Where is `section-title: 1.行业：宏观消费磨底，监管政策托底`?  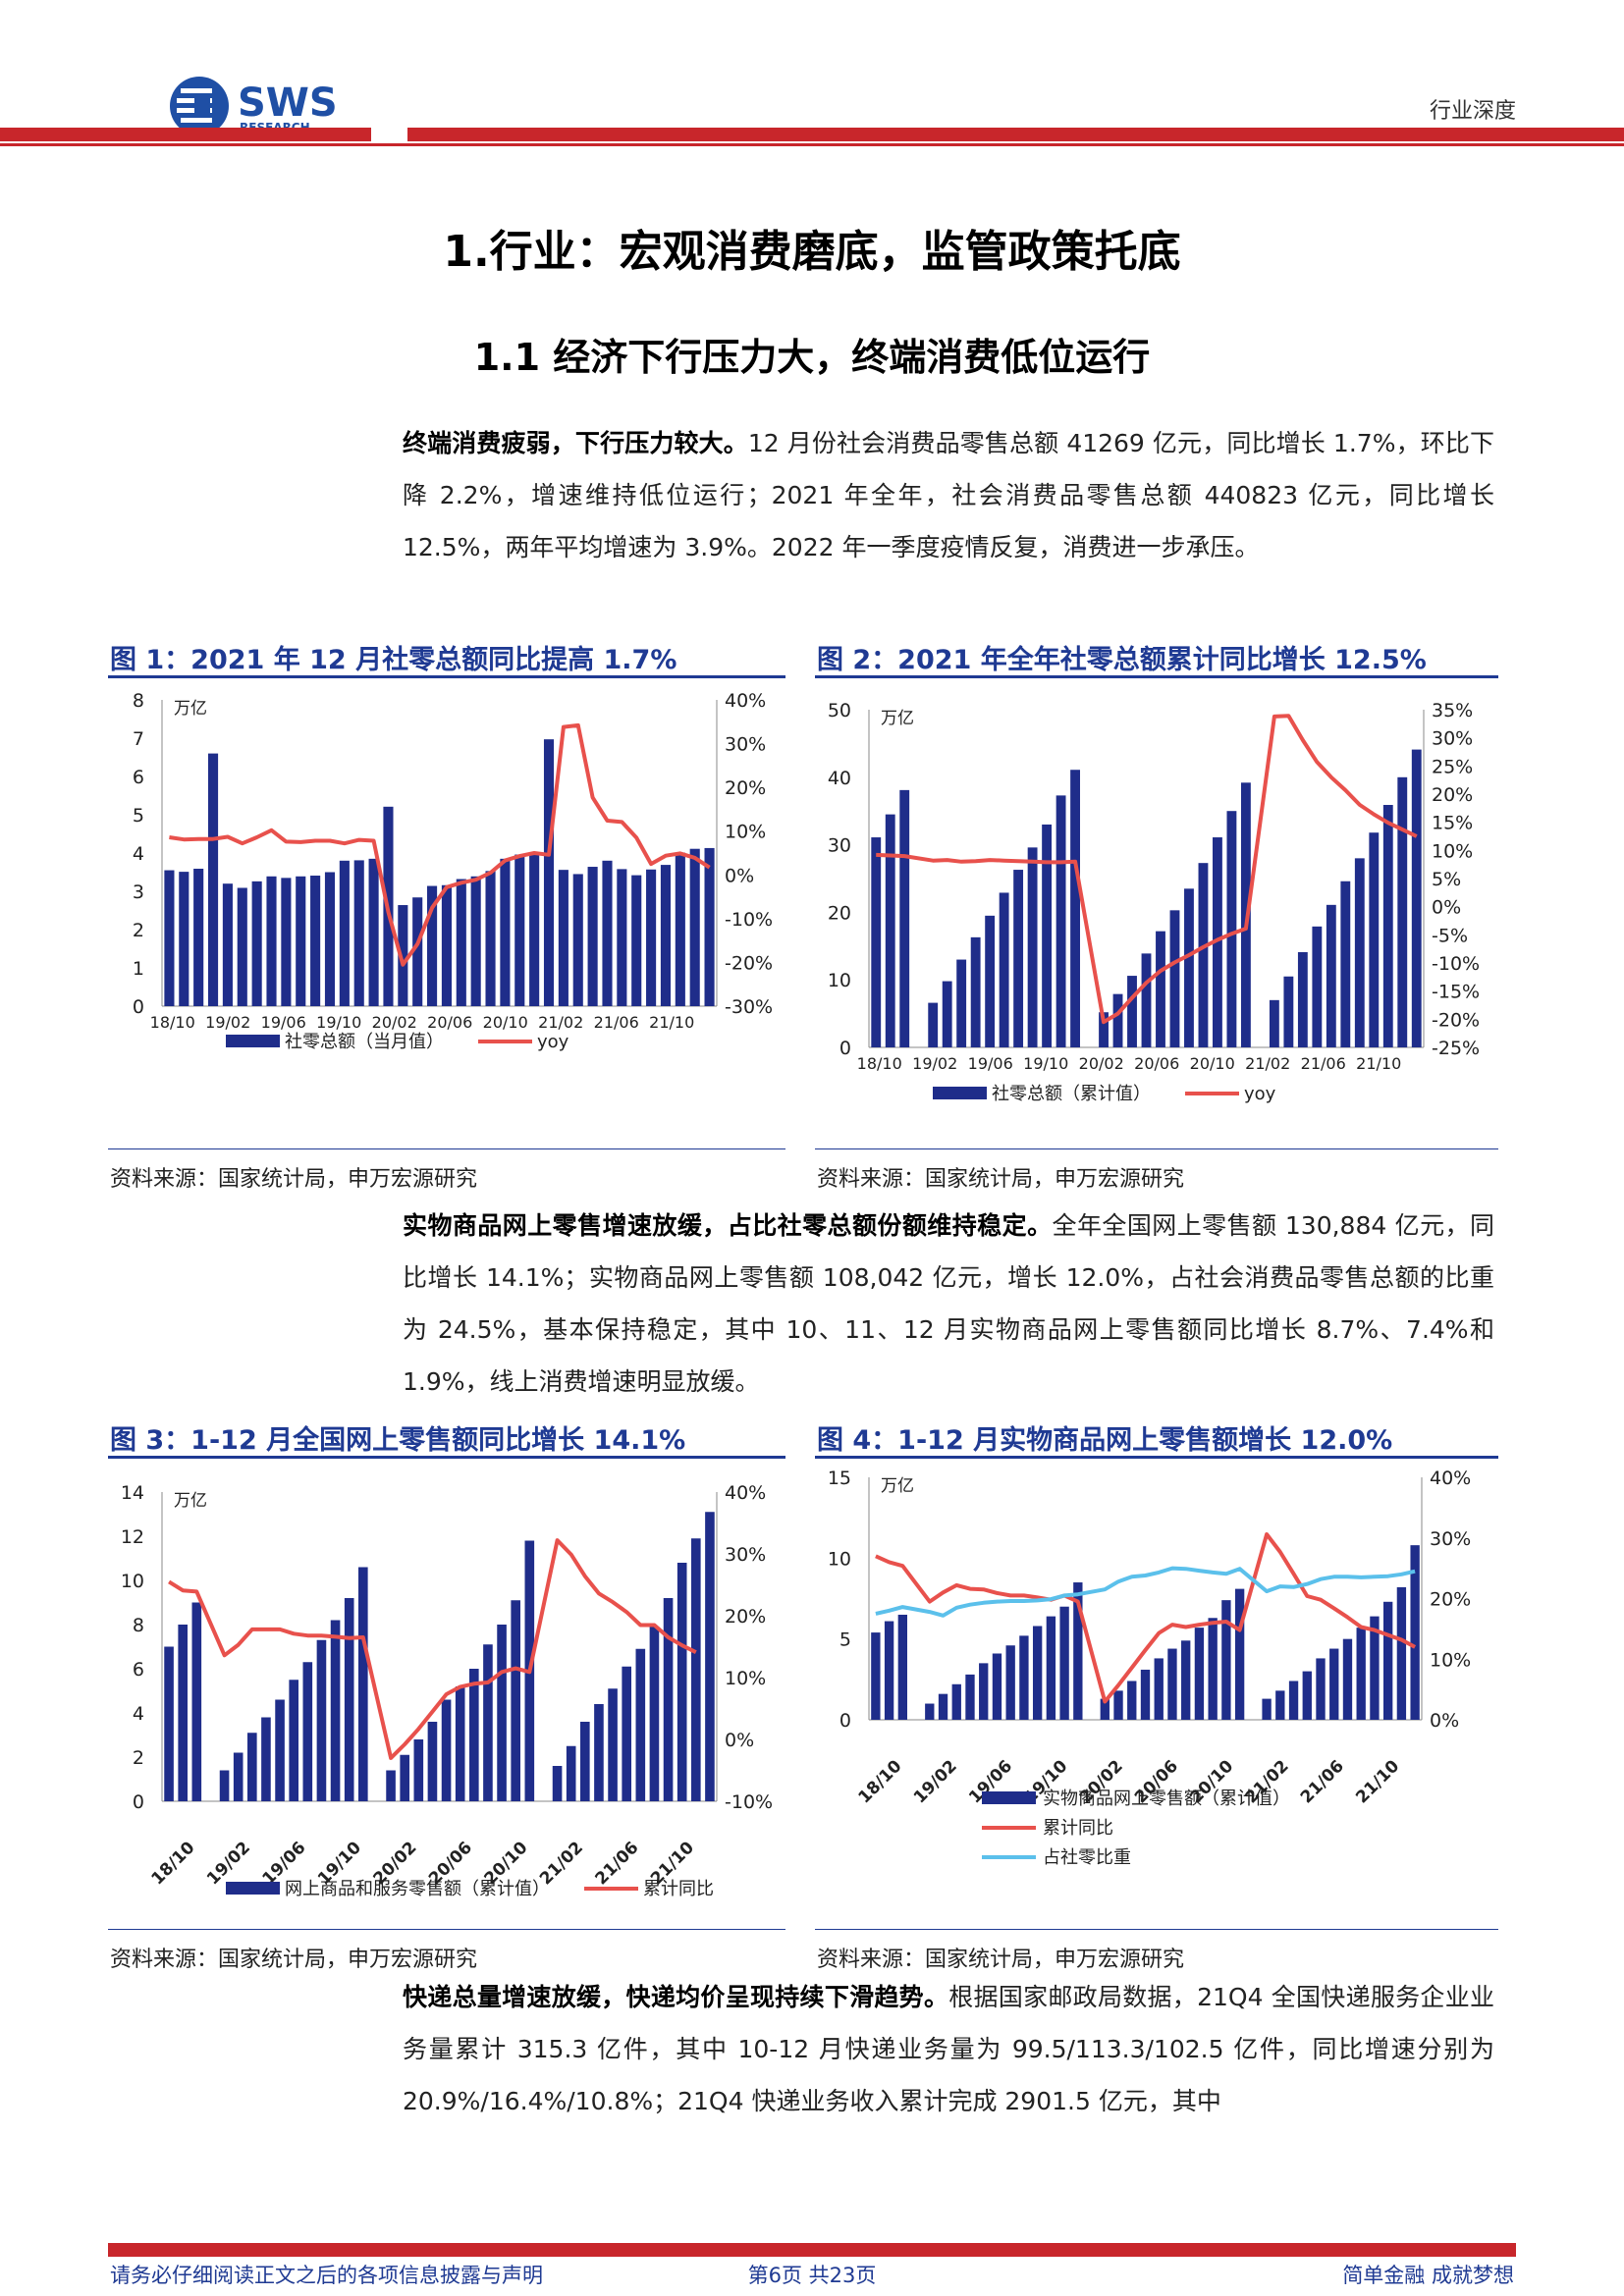
section-title: 1.行业：宏观消费磨底，监管政策托底 is located at coordinates (812, 252).